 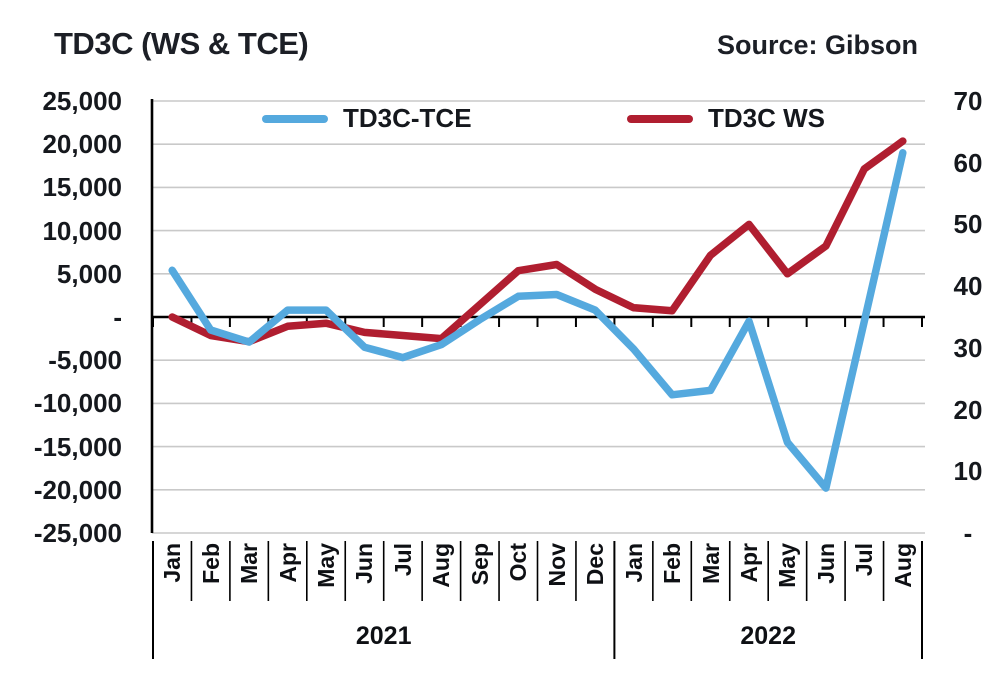 What do you see at coordinates (968, 101) in the screenshot?
I see `right-axis-tick-label: 70` at bounding box center [968, 101].